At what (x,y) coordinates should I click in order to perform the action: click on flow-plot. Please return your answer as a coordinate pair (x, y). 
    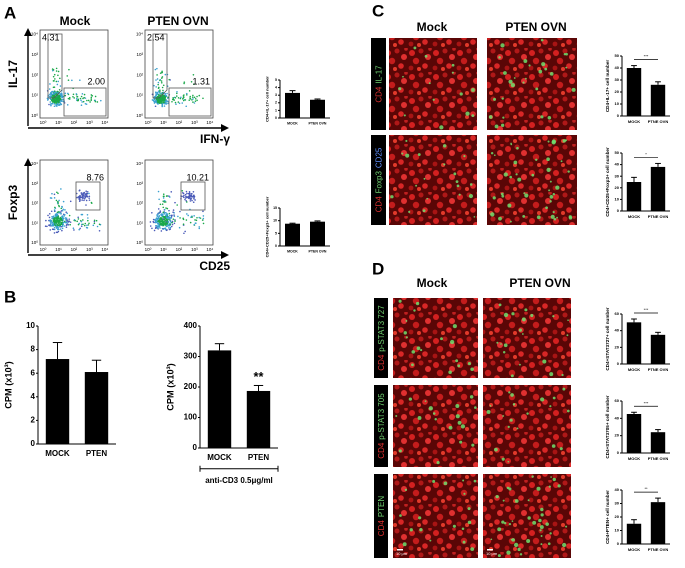
    Looking at the image, I should click on (74, 202).